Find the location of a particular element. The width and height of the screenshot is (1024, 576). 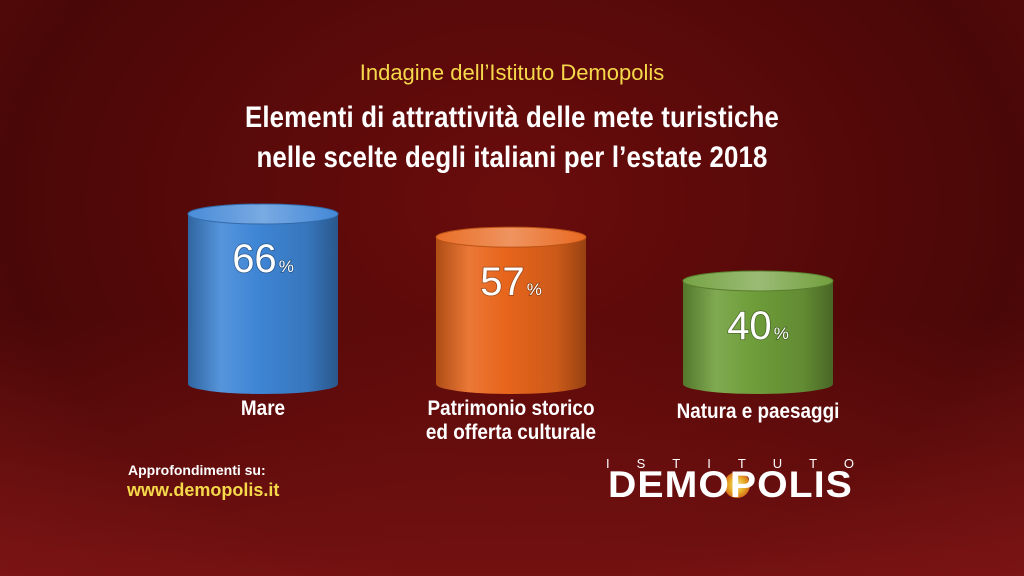

category-label: Patrimonio storico ed offerta culturale is located at coordinates (511, 420).